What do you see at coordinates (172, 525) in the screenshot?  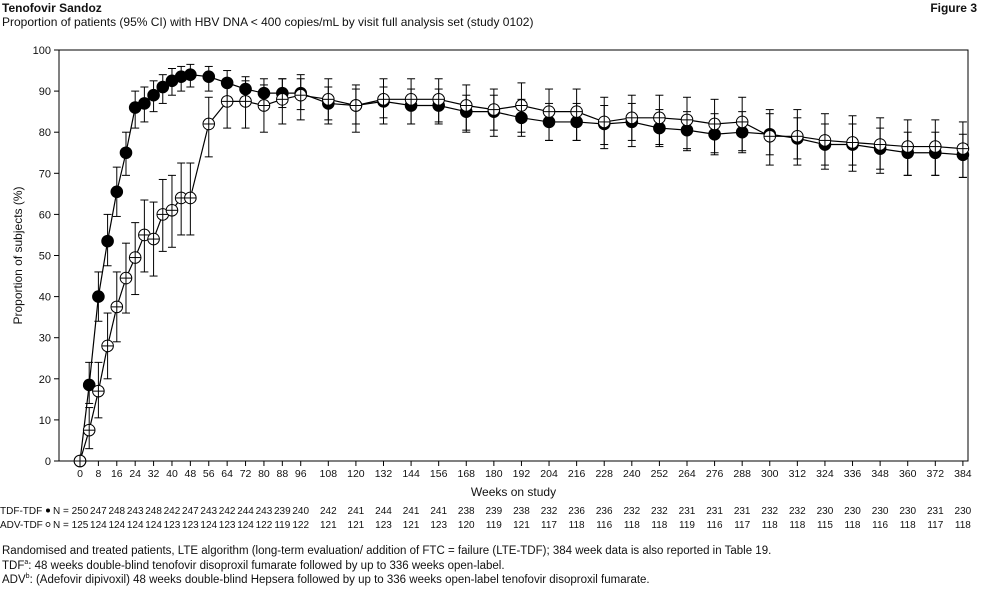 I see `n-value-1-5: 123` at bounding box center [172, 525].